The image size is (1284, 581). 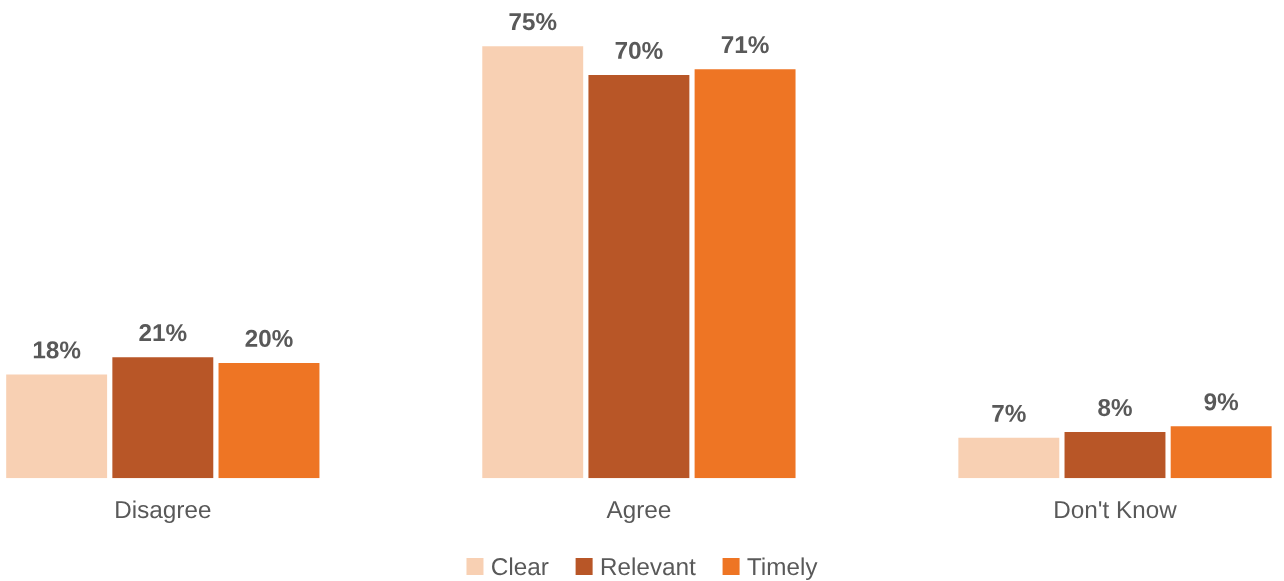 I want to click on data-label: 18%, so click(x=57, y=350).